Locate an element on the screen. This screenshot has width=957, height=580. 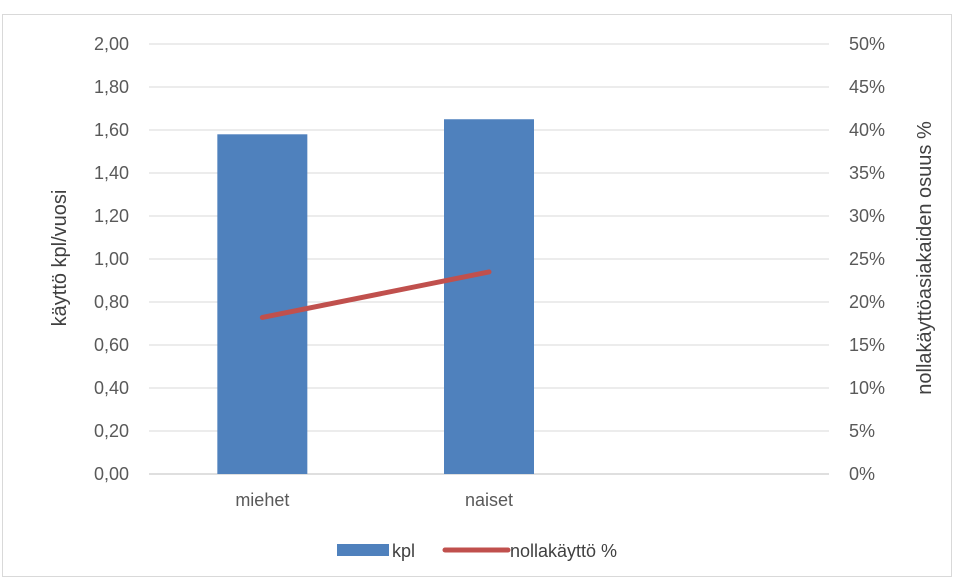
y2-tick-label: 15% is located at coordinates (867, 345).